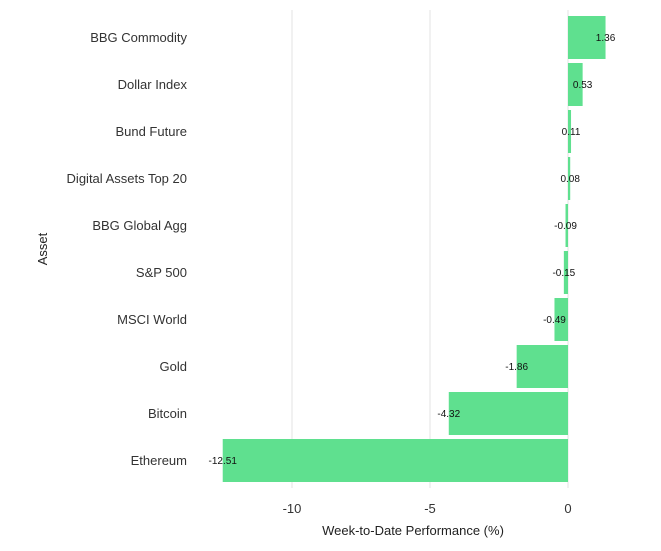  Describe the element at coordinates (606, 38) in the screenshot. I see `data-label: 1.36` at that location.